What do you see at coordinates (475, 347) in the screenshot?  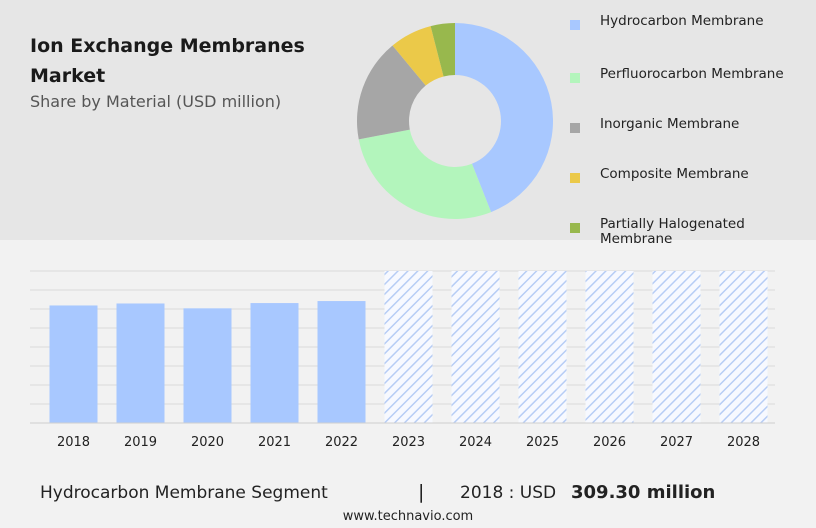 I see `forecast-bar-2024` at bounding box center [475, 347].